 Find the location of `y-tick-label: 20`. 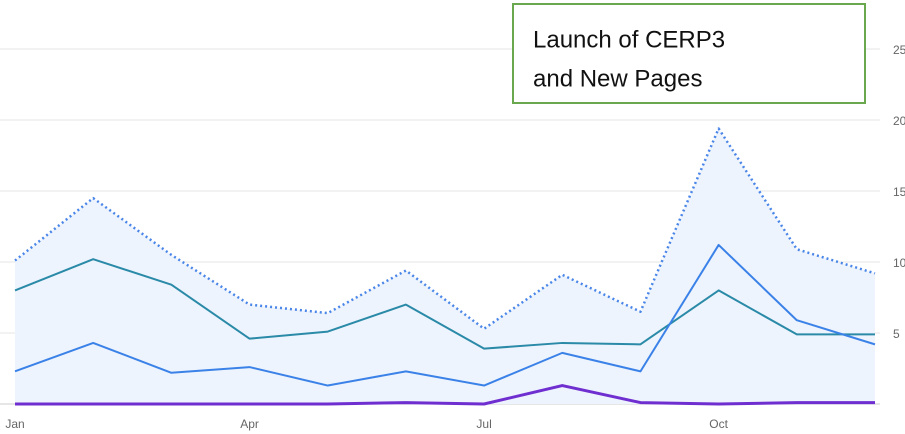

y-tick-label: 20 is located at coordinates (899, 121).